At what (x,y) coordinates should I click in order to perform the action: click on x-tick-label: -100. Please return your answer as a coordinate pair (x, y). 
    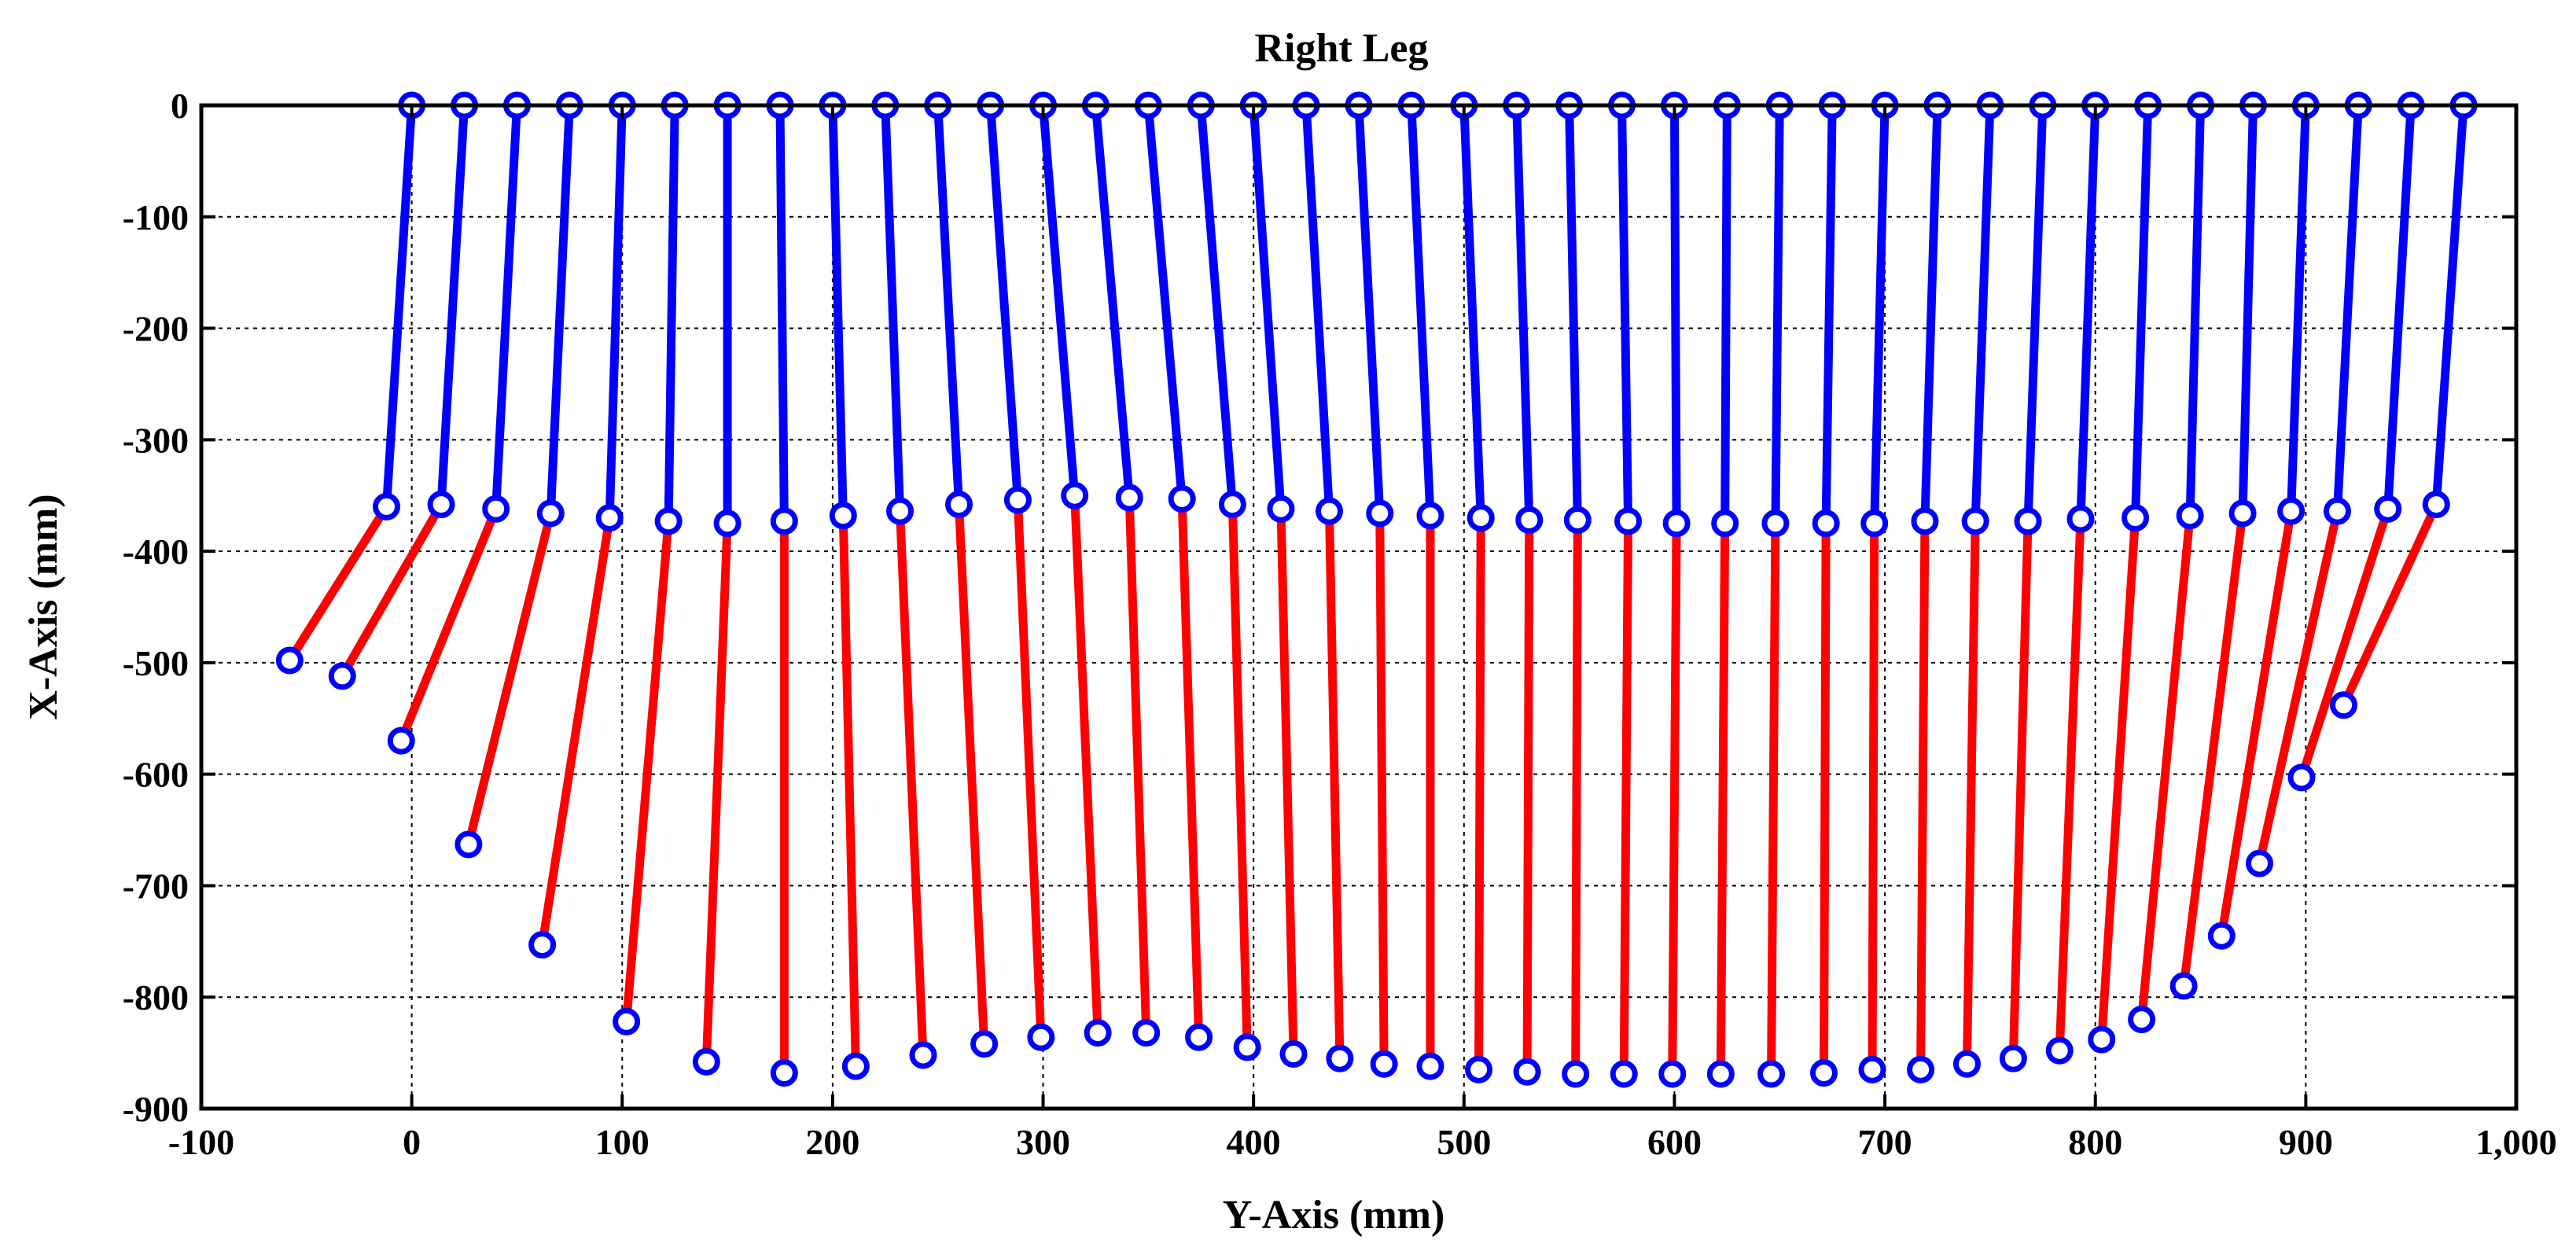
    Looking at the image, I should click on (201, 1142).